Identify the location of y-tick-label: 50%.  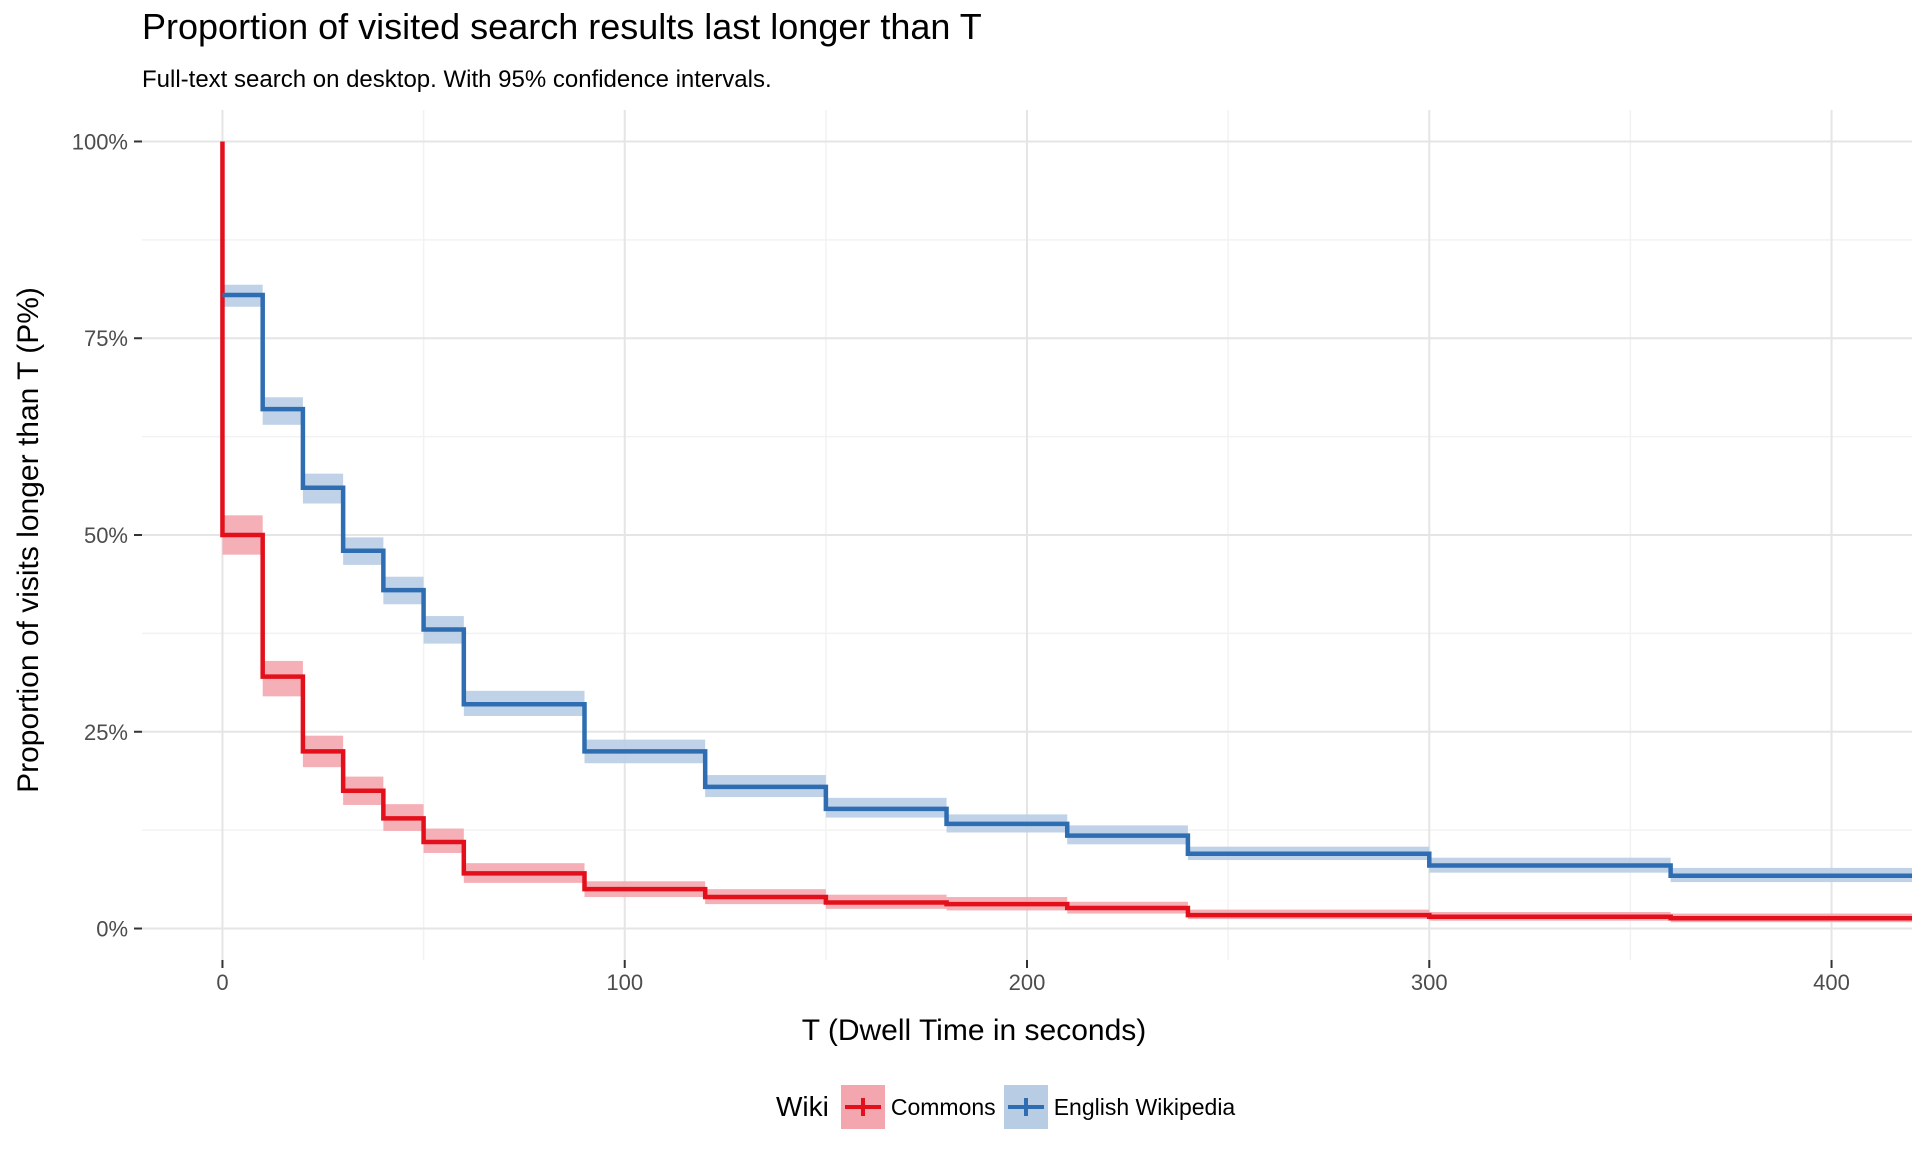
(106, 535).